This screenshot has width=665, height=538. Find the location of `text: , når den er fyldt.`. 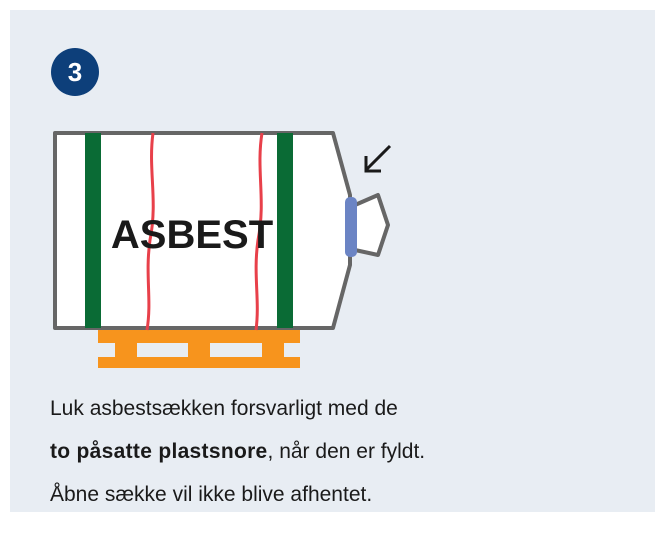

text: , når den er fyldt. is located at coordinates (346, 451).